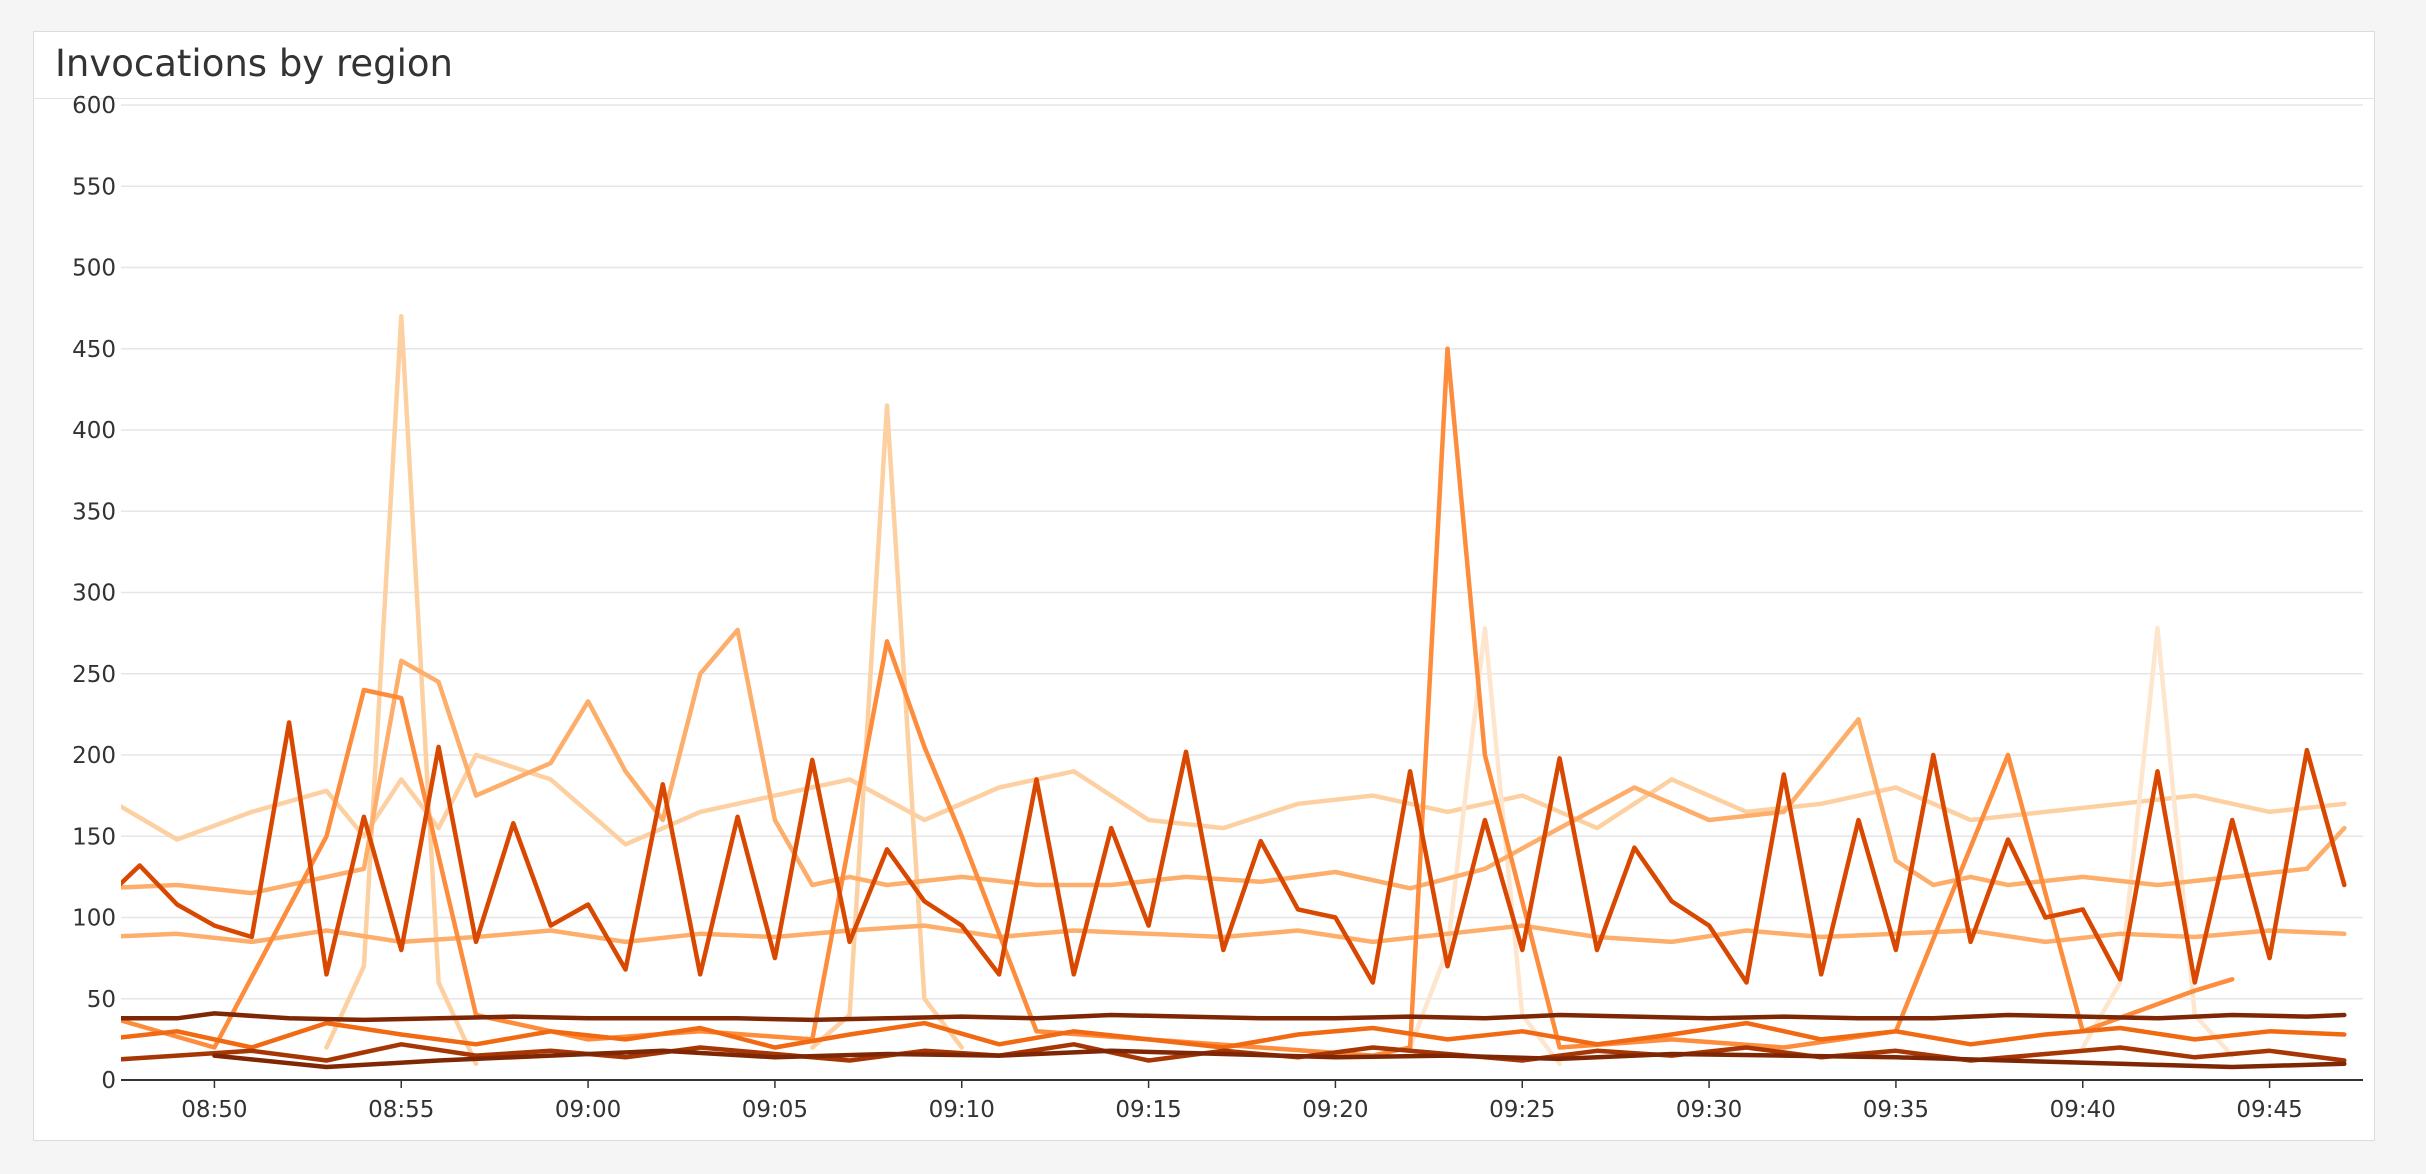  What do you see at coordinates (1896, 1110) in the screenshot?
I see `x-tick-label: 09:35` at bounding box center [1896, 1110].